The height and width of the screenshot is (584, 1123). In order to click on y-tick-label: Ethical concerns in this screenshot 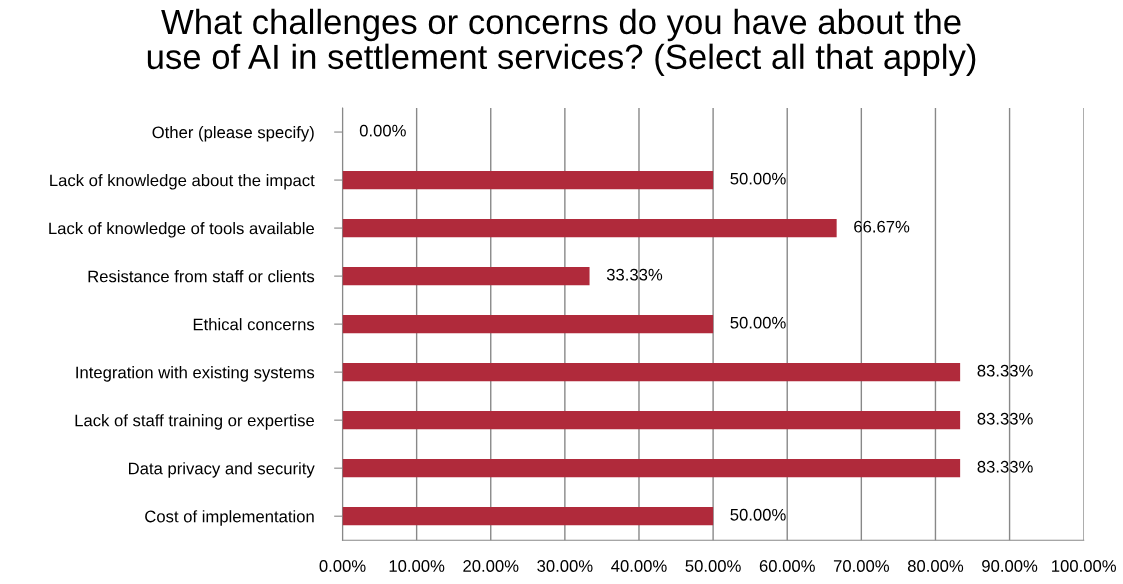, I will do `click(254, 324)`.